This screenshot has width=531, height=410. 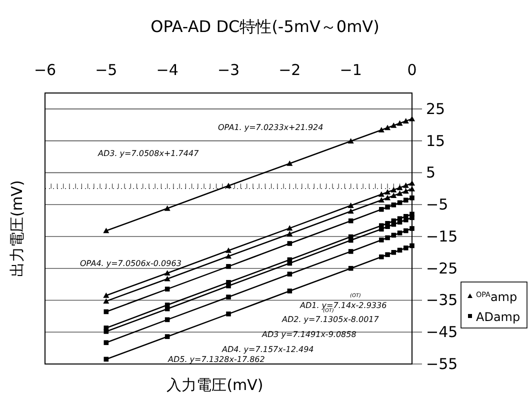 I want to click on annotation: AD1. y=7.14x-2.9336, so click(x=343, y=305).